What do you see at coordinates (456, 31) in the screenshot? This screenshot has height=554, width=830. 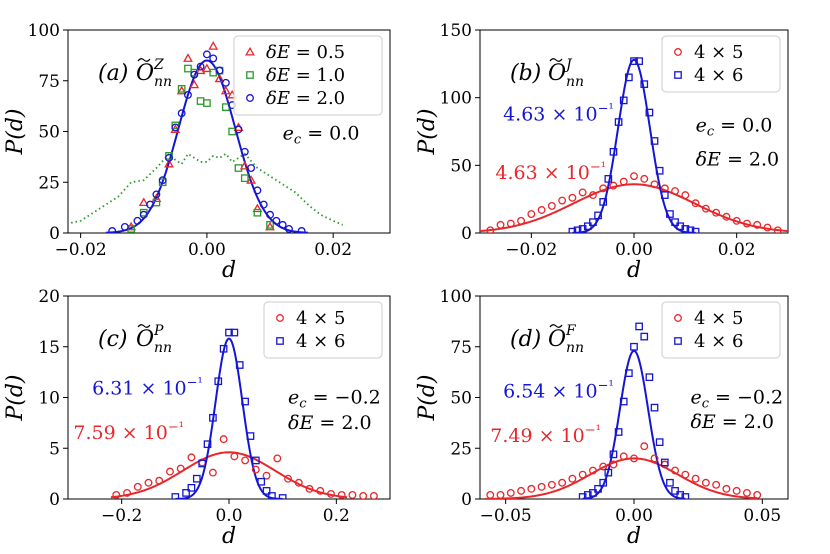 I see `y-tick-label: 150` at bounding box center [456, 31].